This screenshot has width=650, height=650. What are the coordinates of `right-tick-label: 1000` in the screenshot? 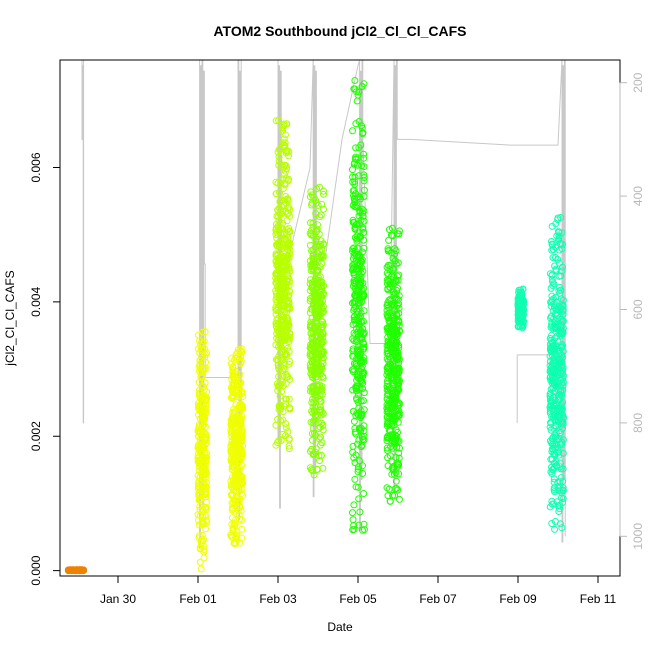 It's located at (638, 536).